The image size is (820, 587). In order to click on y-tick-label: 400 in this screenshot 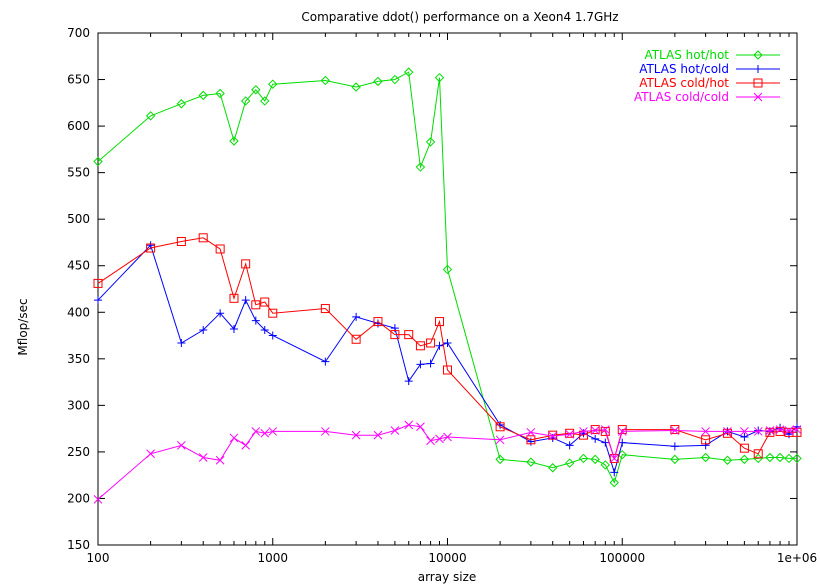, I will do `click(78, 312)`.